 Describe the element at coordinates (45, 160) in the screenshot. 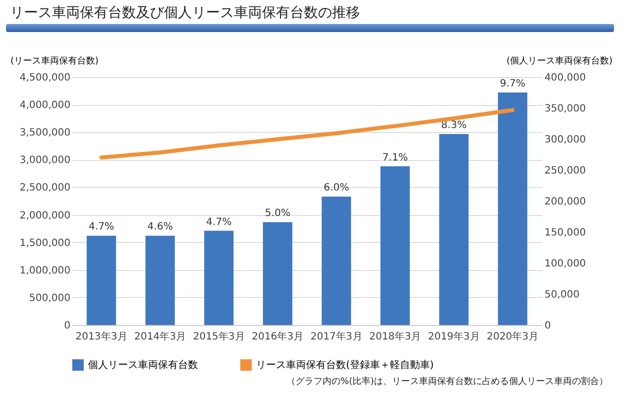

I see `y-tick-label: 3,000,000` at that location.